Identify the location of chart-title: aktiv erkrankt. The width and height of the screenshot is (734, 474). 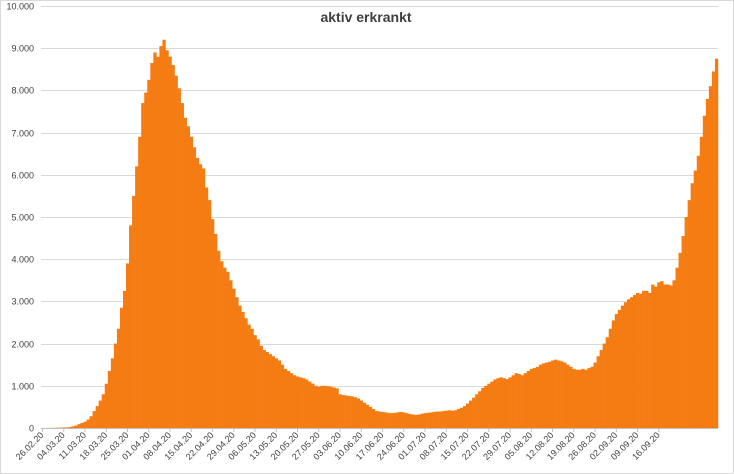
(365, 17).